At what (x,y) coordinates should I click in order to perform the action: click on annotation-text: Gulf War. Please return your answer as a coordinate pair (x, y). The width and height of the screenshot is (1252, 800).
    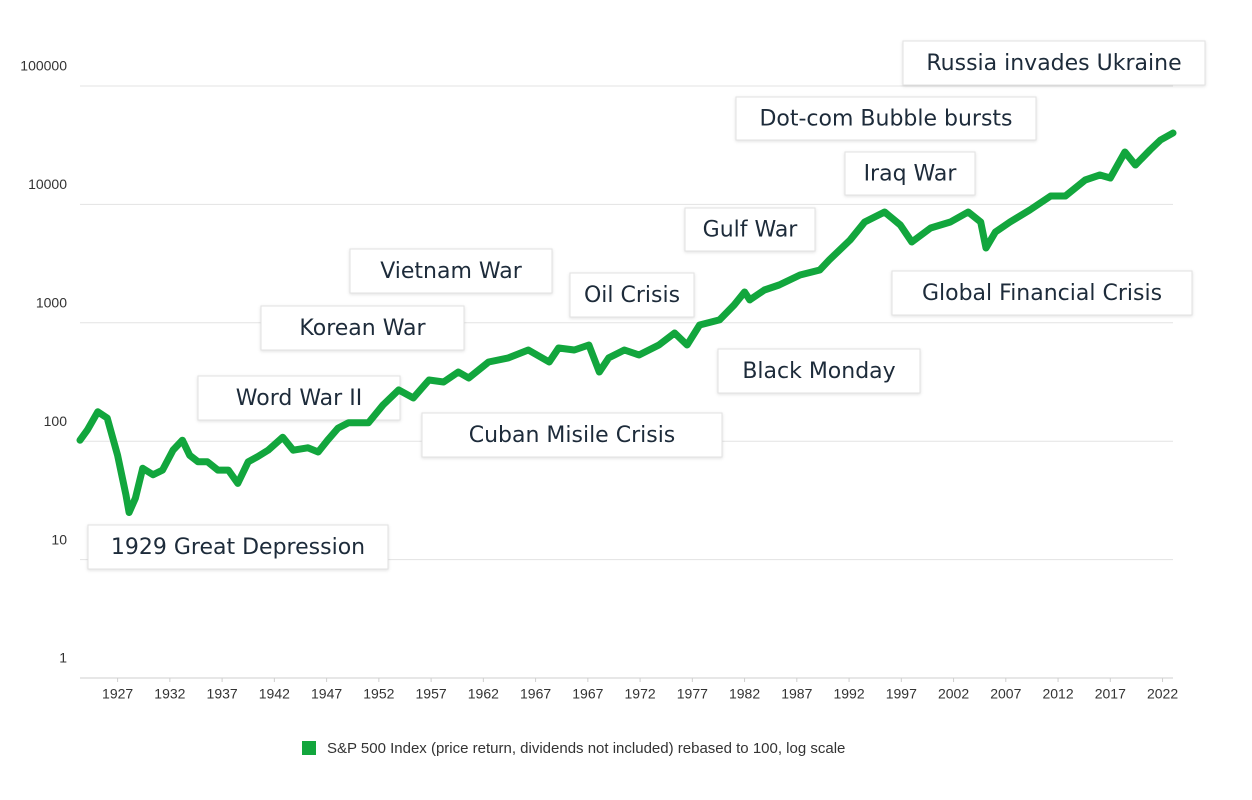
    Looking at the image, I should click on (751, 230).